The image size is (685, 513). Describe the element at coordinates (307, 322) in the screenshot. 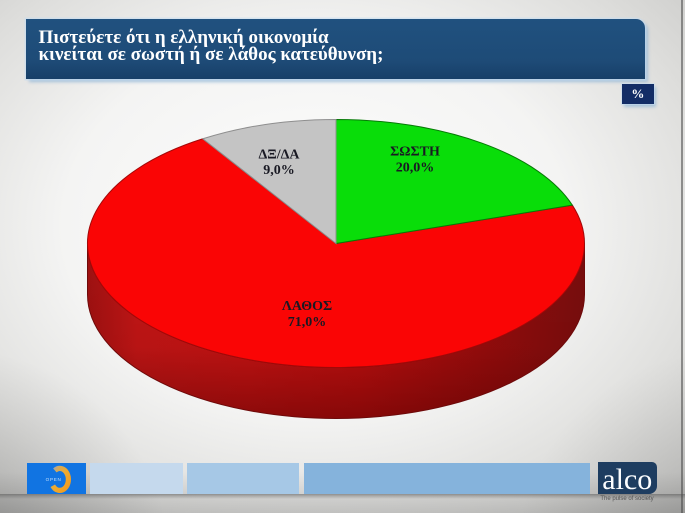

I see `svg-text: 71,0%` at that location.